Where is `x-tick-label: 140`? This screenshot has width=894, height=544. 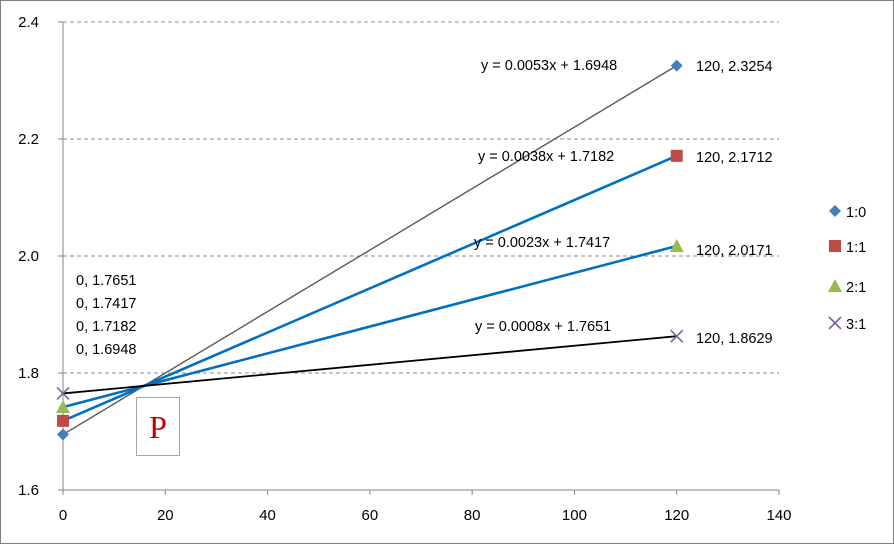
x-tick-label: 140 is located at coordinates (778, 515).